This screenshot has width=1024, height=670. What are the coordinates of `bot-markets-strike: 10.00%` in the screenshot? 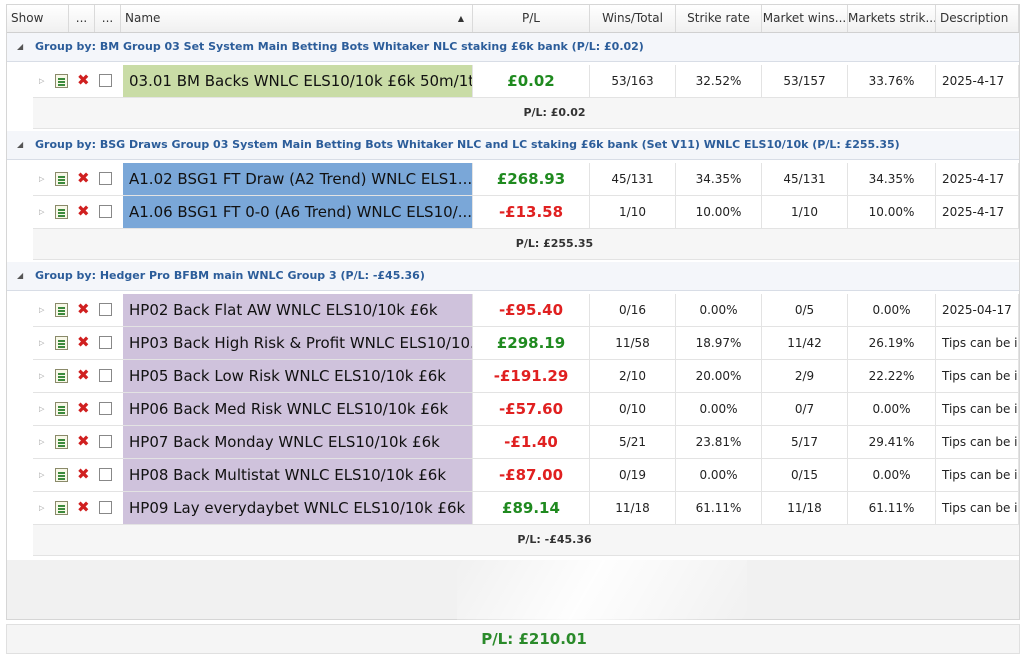 It's located at (892, 212).